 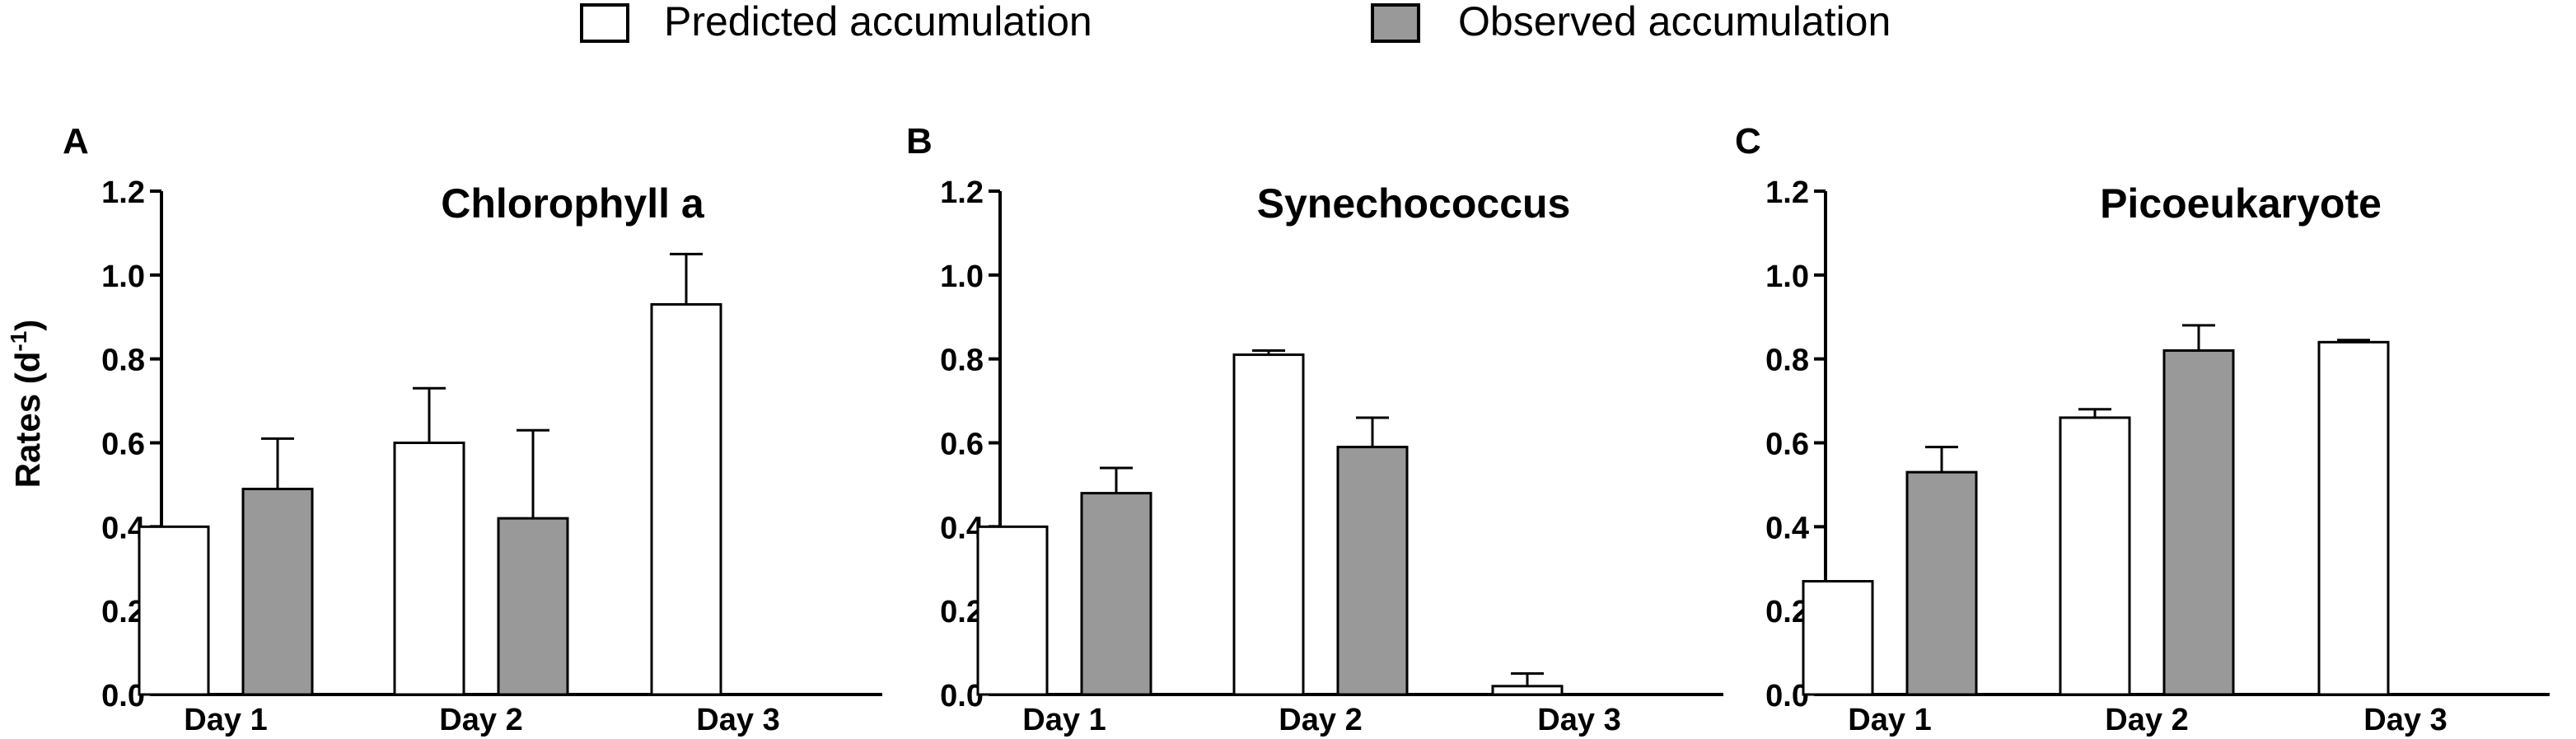 What do you see at coordinates (1395, 23) in the screenshot?
I see `legend-swatch-observed` at bounding box center [1395, 23].